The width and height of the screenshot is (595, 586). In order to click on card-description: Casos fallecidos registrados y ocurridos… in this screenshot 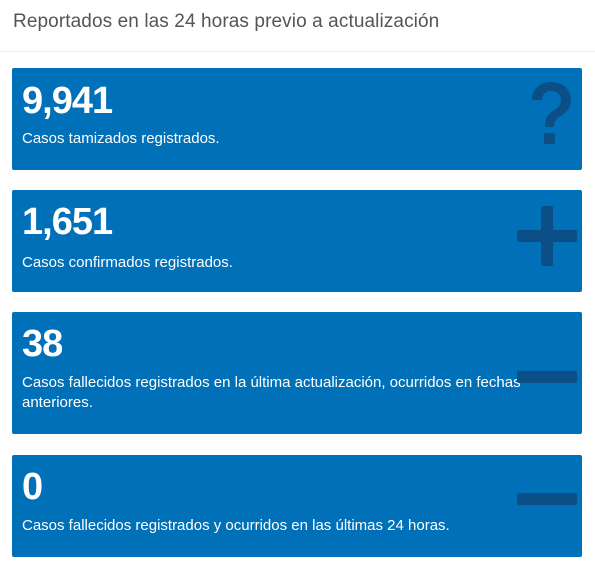, I will do `click(236, 525)`.